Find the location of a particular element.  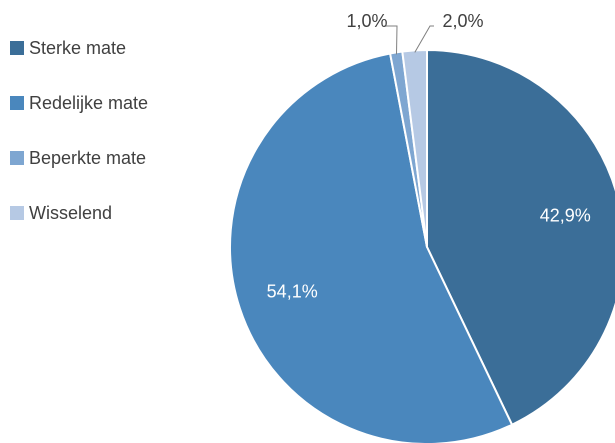

legend-label: Redelijke mate is located at coordinates (89, 102).